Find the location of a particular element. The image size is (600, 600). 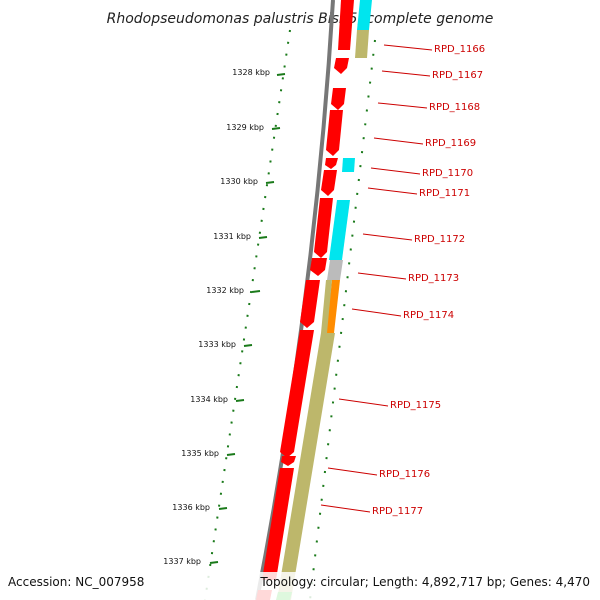

gene-label: RPD_1172 is located at coordinates (439, 239).